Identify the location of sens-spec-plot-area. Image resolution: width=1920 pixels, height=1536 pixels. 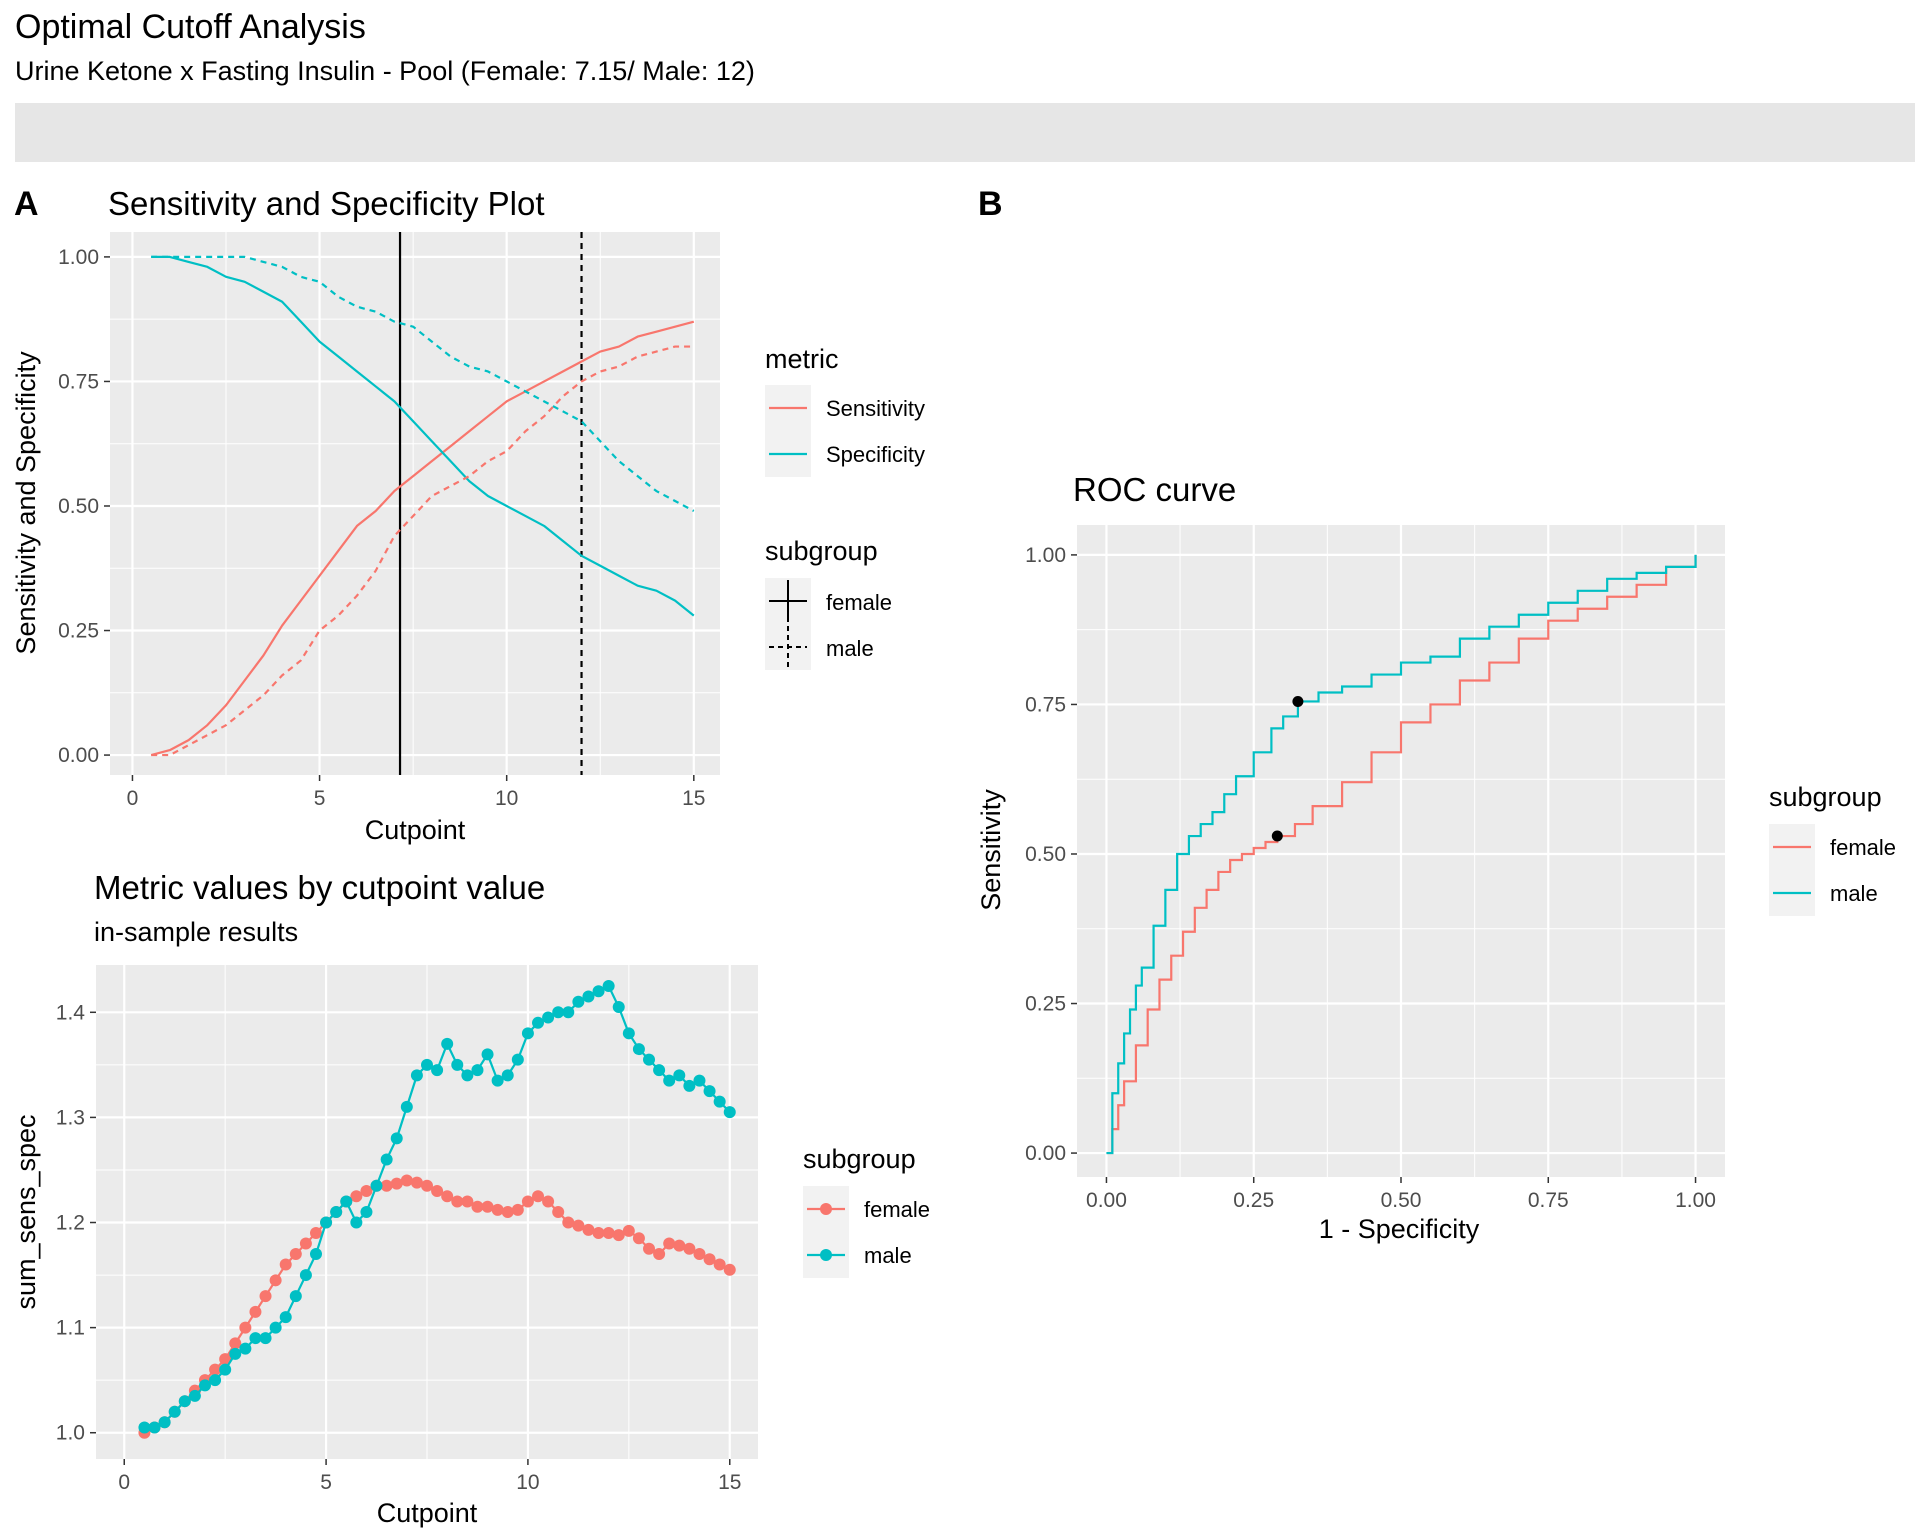
(415, 503).